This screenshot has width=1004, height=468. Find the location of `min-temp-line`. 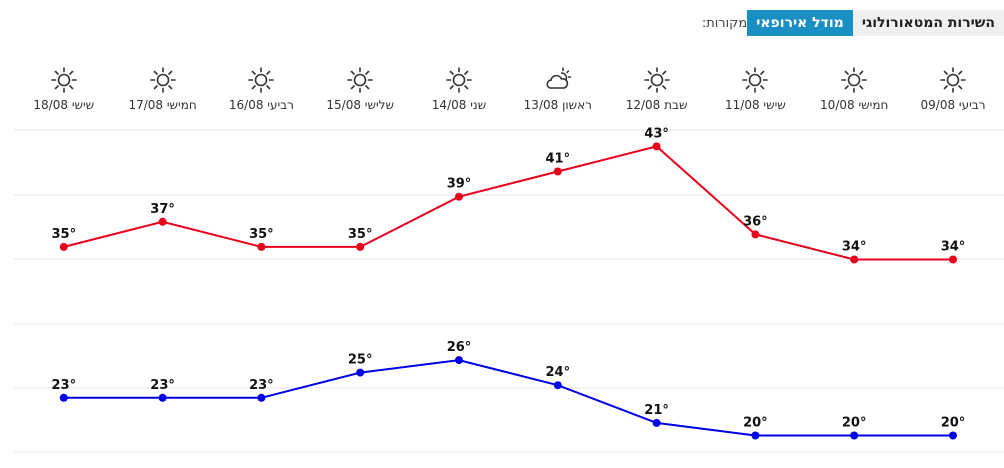

min-temp-line is located at coordinates (508, 398).